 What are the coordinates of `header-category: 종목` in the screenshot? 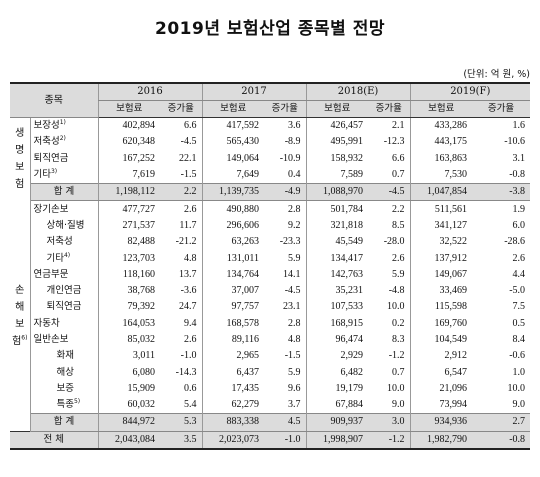 It's located at (54, 100).